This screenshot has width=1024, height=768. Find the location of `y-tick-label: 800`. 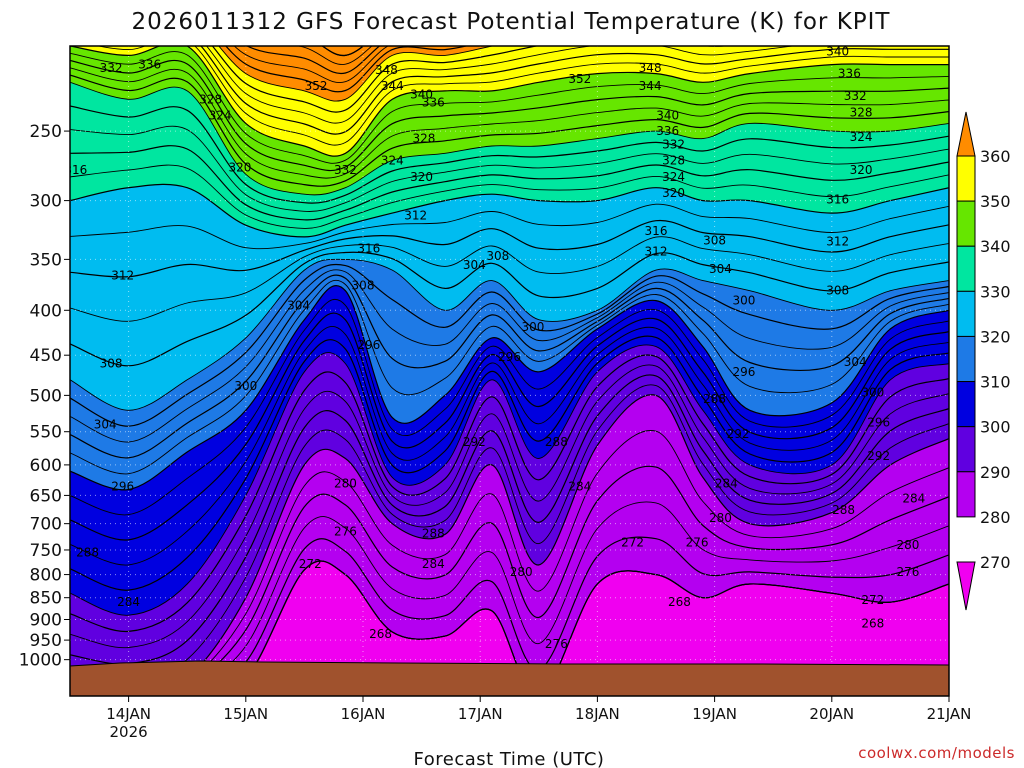

y-tick-label: 800 is located at coordinates (46, 576).